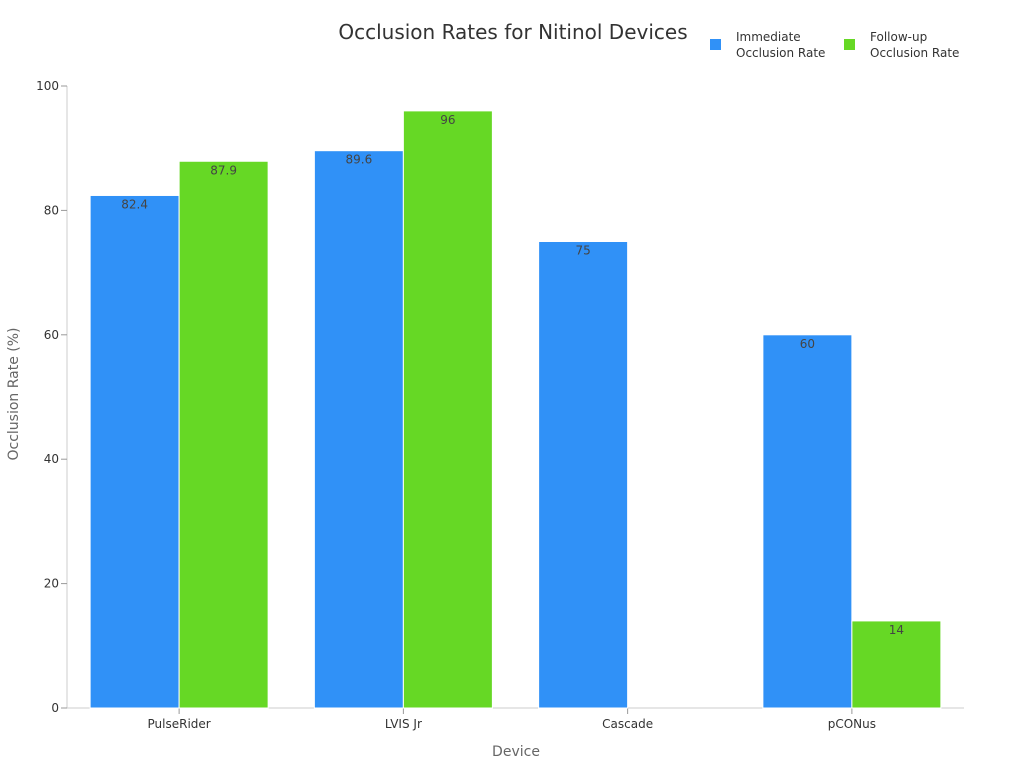 The height and width of the screenshot is (768, 1024). Describe the element at coordinates (51, 459) in the screenshot. I see `y-tick-label: 40` at that location.